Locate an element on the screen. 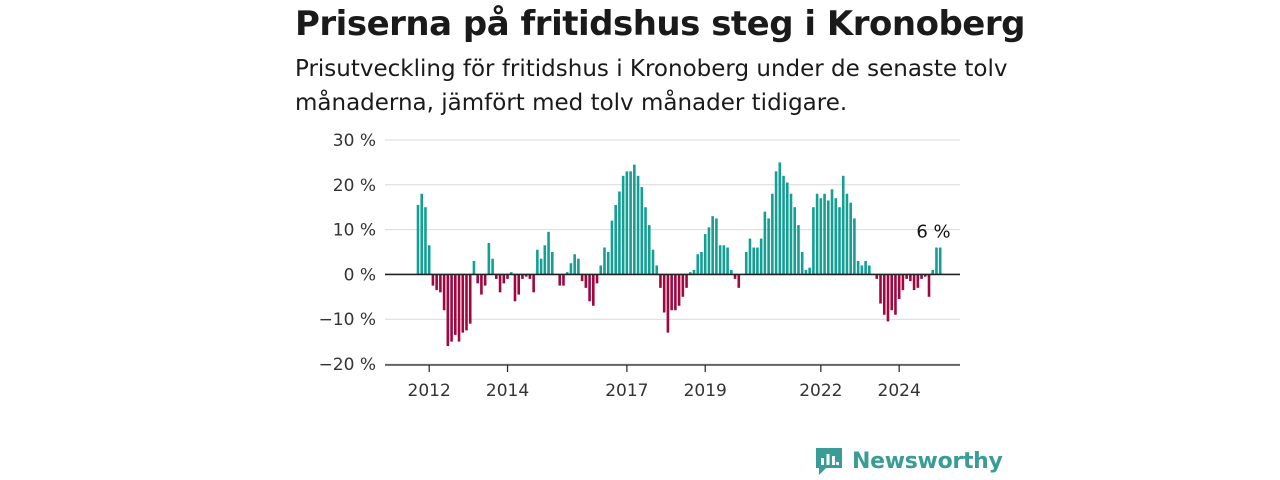 The image size is (1280, 480). newsworthy-logo-text: Newsworthy is located at coordinates (927, 461).